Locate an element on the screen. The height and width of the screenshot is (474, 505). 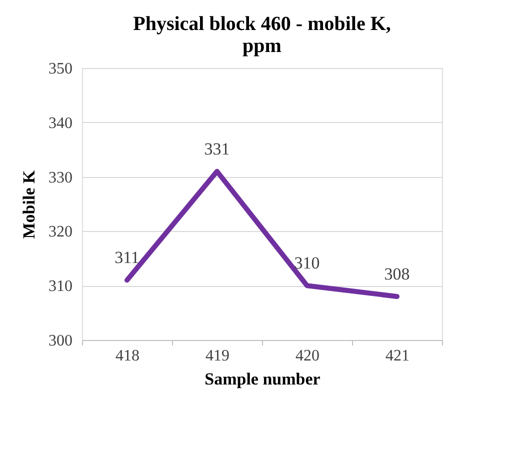
x-axis-title: Sample number is located at coordinates (262, 379).